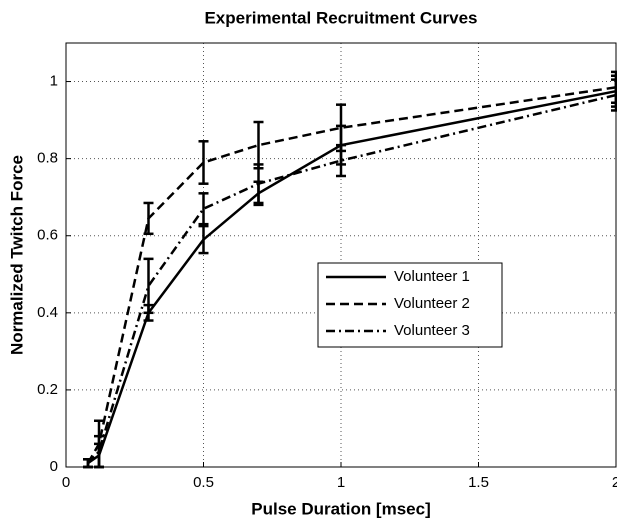 Image resolution: width=617 pixels, height=523 pixels. I want to click on x-tick-label: 1.5, so click(478, 482).